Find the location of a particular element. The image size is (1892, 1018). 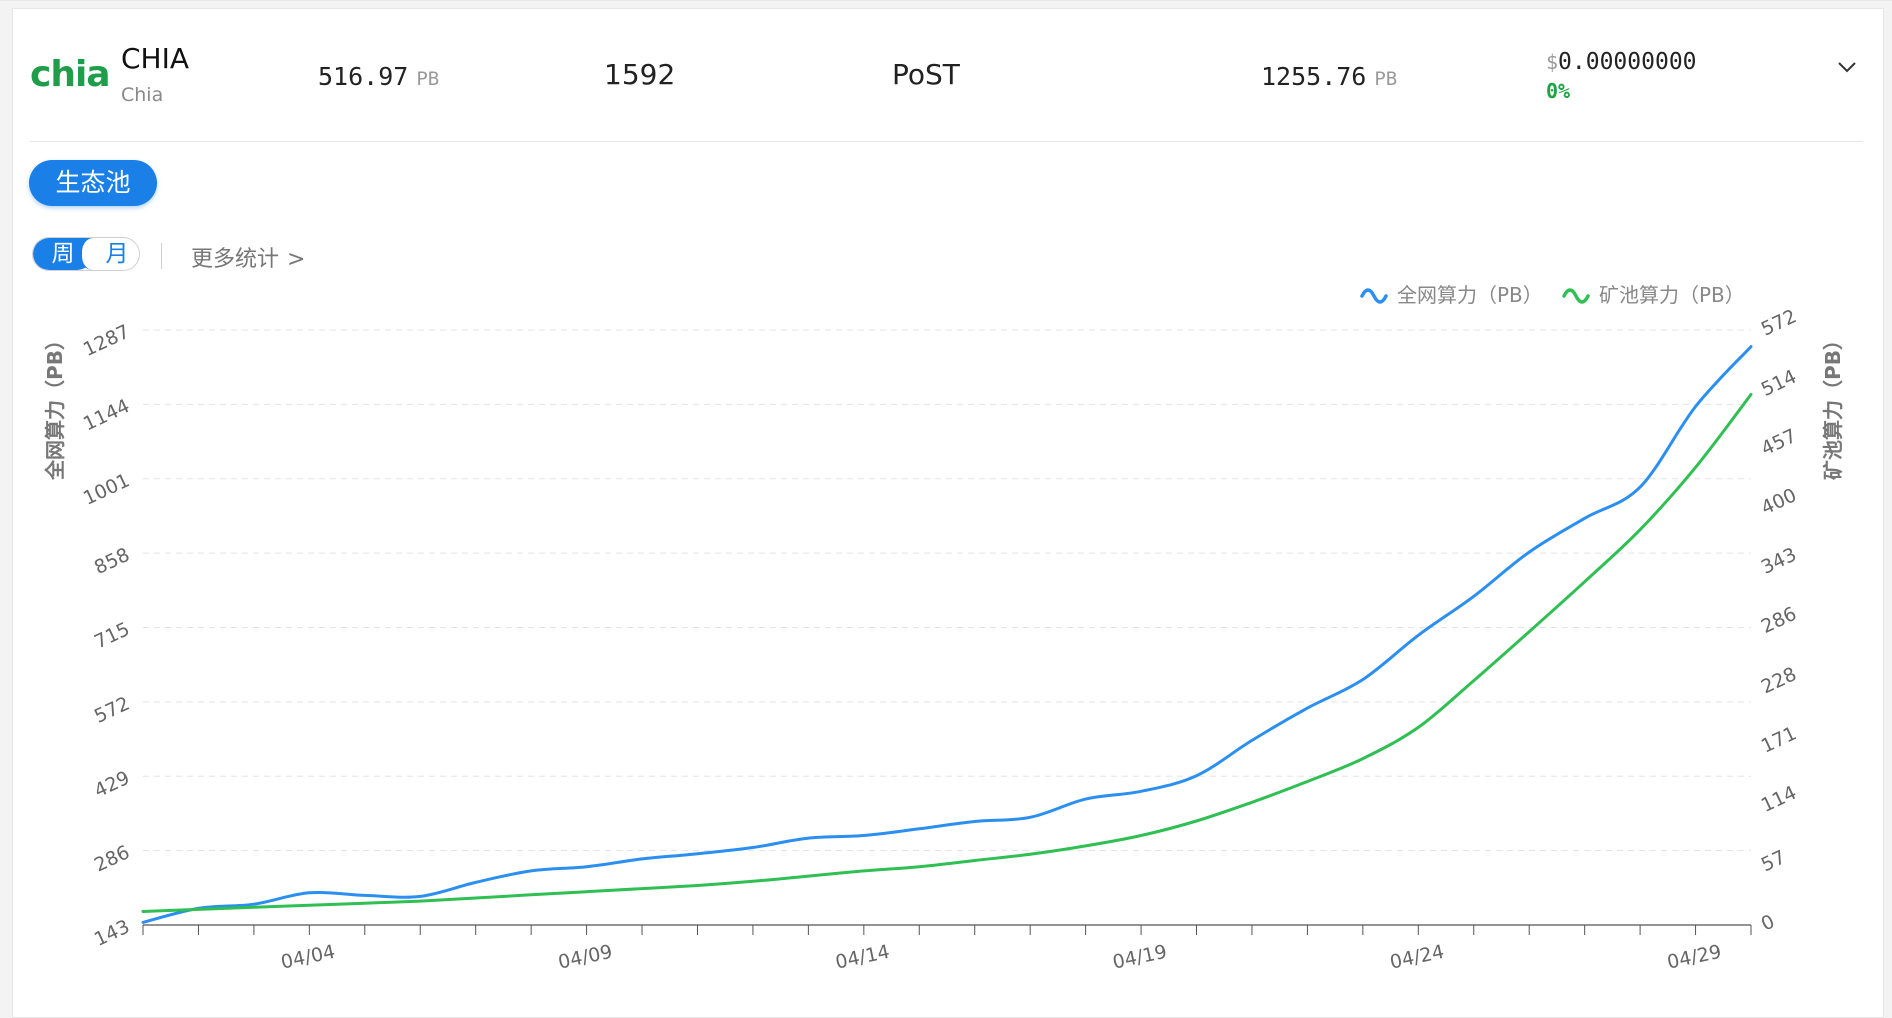

y-left-tick-label: 1001 is located at coordinates (106, 489).